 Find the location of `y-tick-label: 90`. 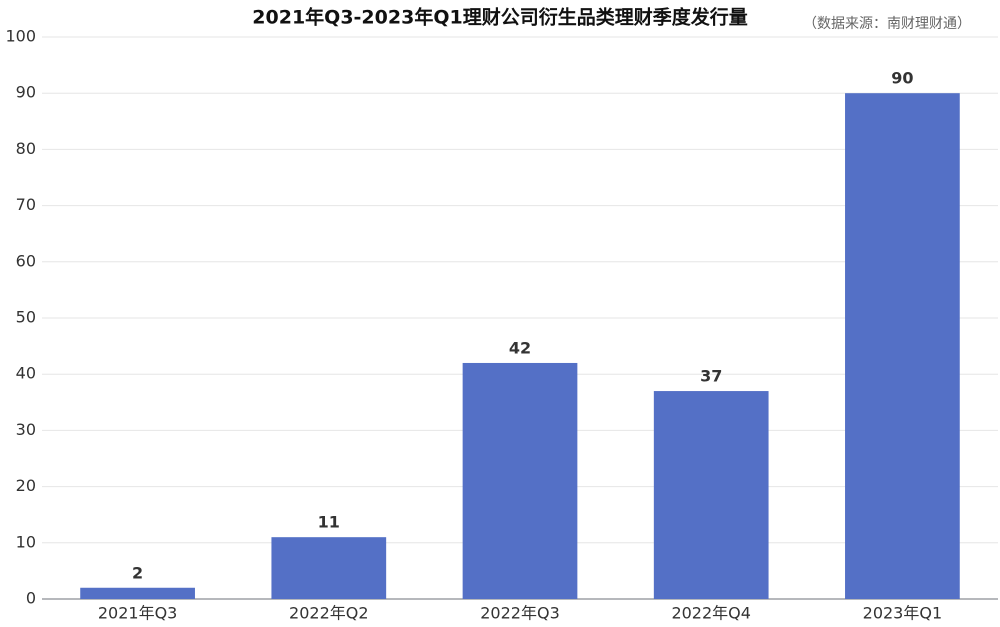

y-tick-label: 90 is located at coordinates (26, 92).